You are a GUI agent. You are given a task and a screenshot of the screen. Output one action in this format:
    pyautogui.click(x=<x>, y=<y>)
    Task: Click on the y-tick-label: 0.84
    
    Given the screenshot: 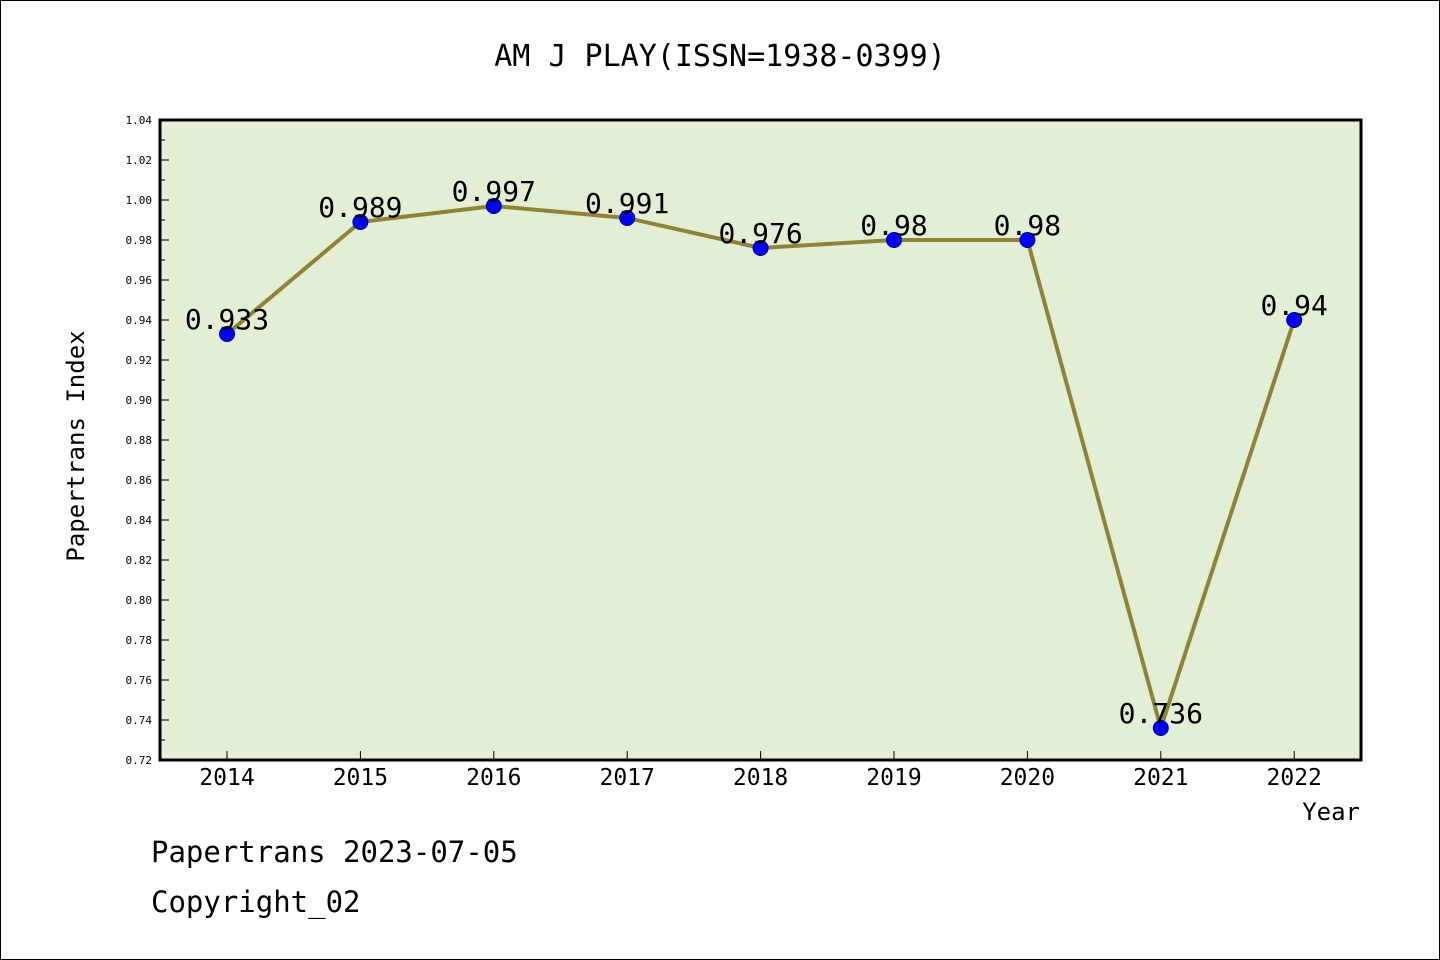 What is the action you would take?
    pyautogui.click(x=139, y=520)
    